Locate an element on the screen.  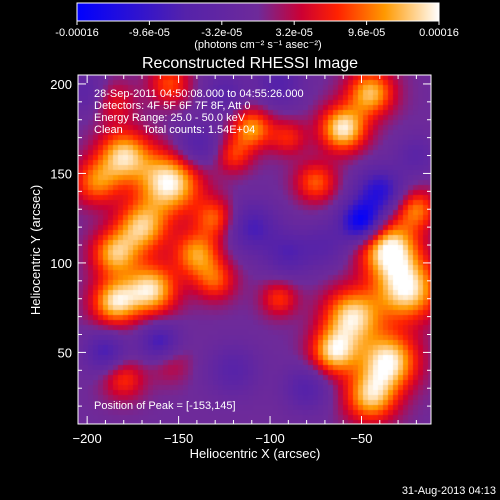
footer-timestamp: 31-Aug-2013 04:13 is located at coordinates (449, 491).